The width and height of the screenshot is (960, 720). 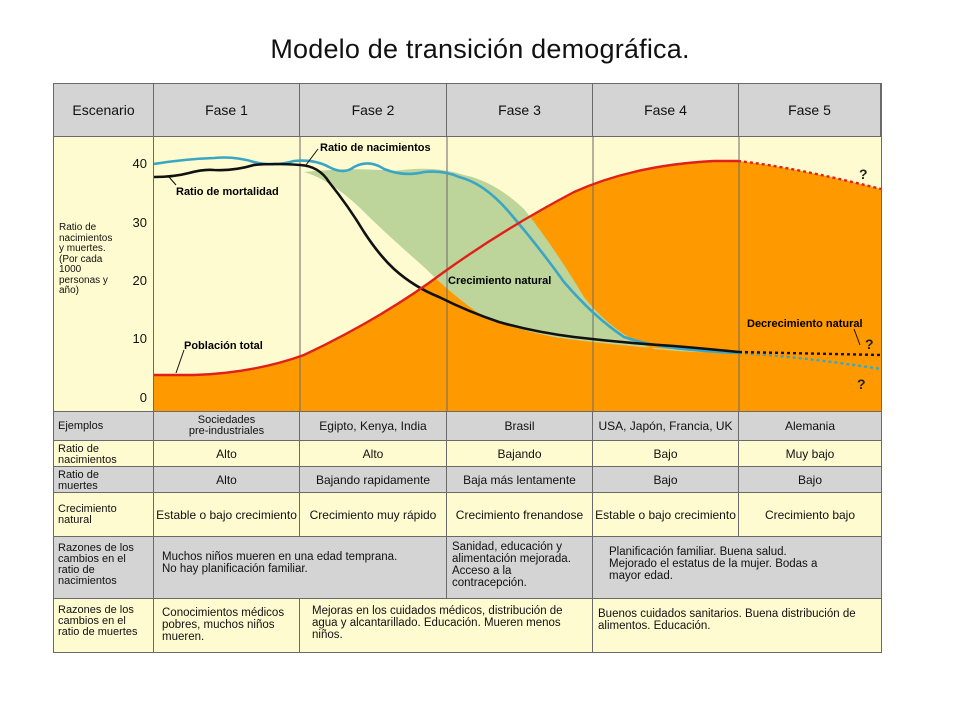 What do you see at coordinates (666, 110) in the screenshot?
I see `phase-header-4: Fase 4` at bounding box center [666, 110].